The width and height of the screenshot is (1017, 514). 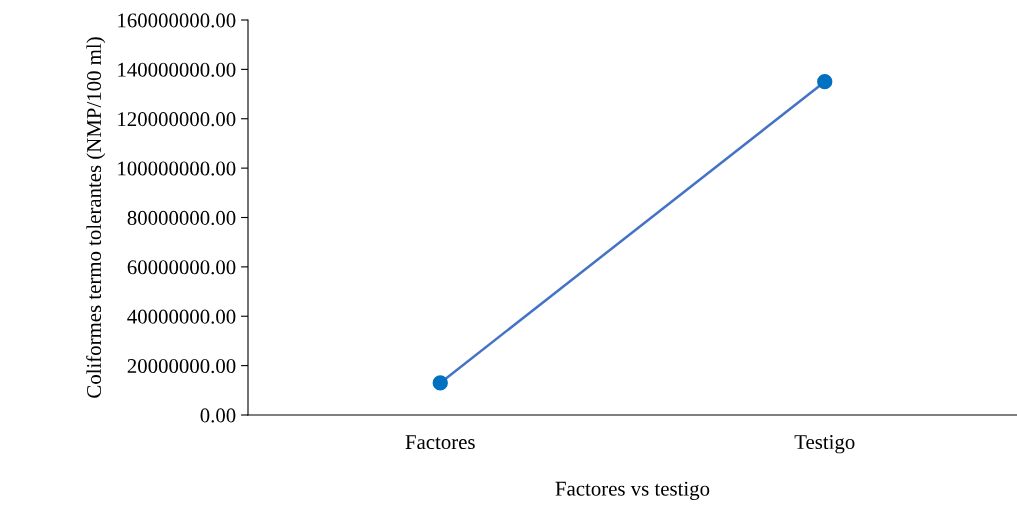 I want to click on y-tick-label: 0.00, so click(x=218, y=415).